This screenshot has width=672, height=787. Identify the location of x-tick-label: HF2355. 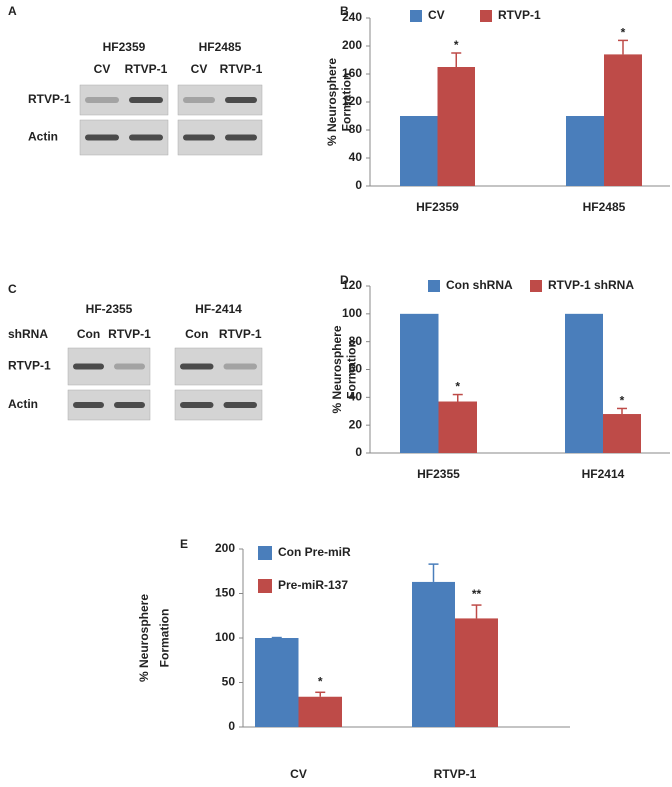
(438, 474).